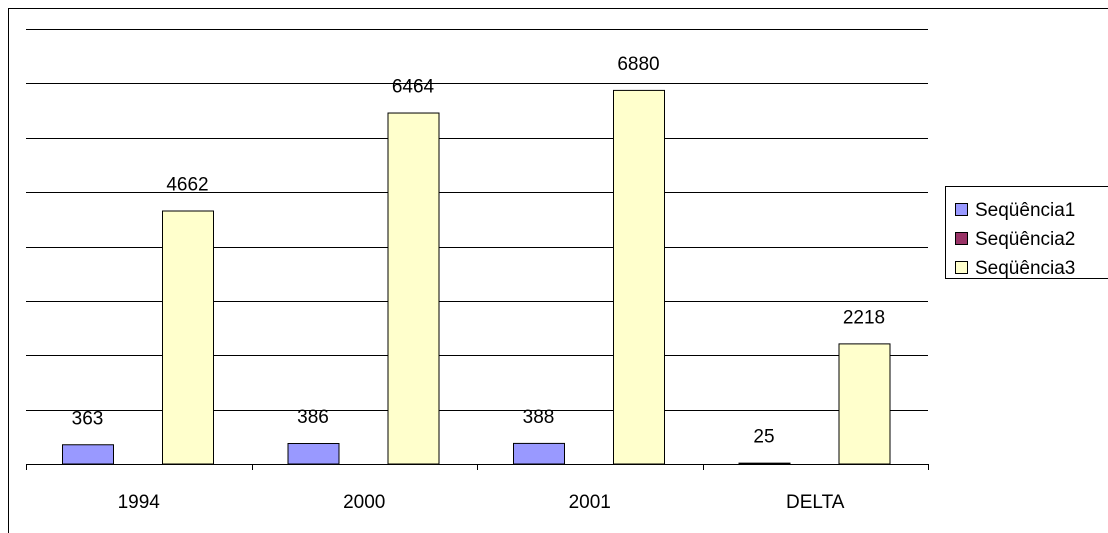 This screenshot has width=1108, height=533. What do you see at coordinates (763, 437) in the screenshot?
I see `data-label: 25` at bounding box center [763, 437].